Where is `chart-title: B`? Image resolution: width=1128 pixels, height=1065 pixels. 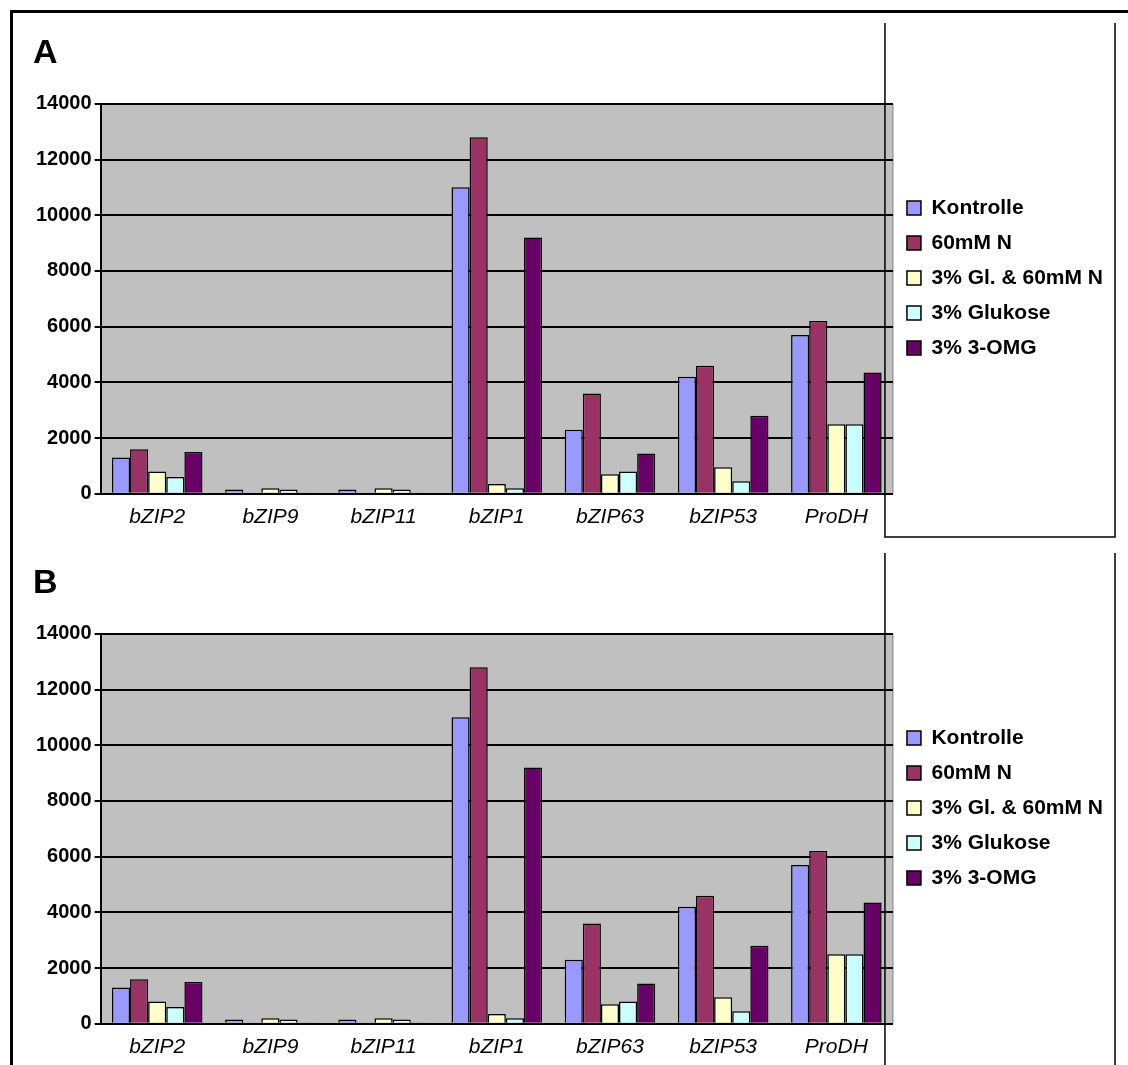
chart-title: B is located at coordinates (45, 580).